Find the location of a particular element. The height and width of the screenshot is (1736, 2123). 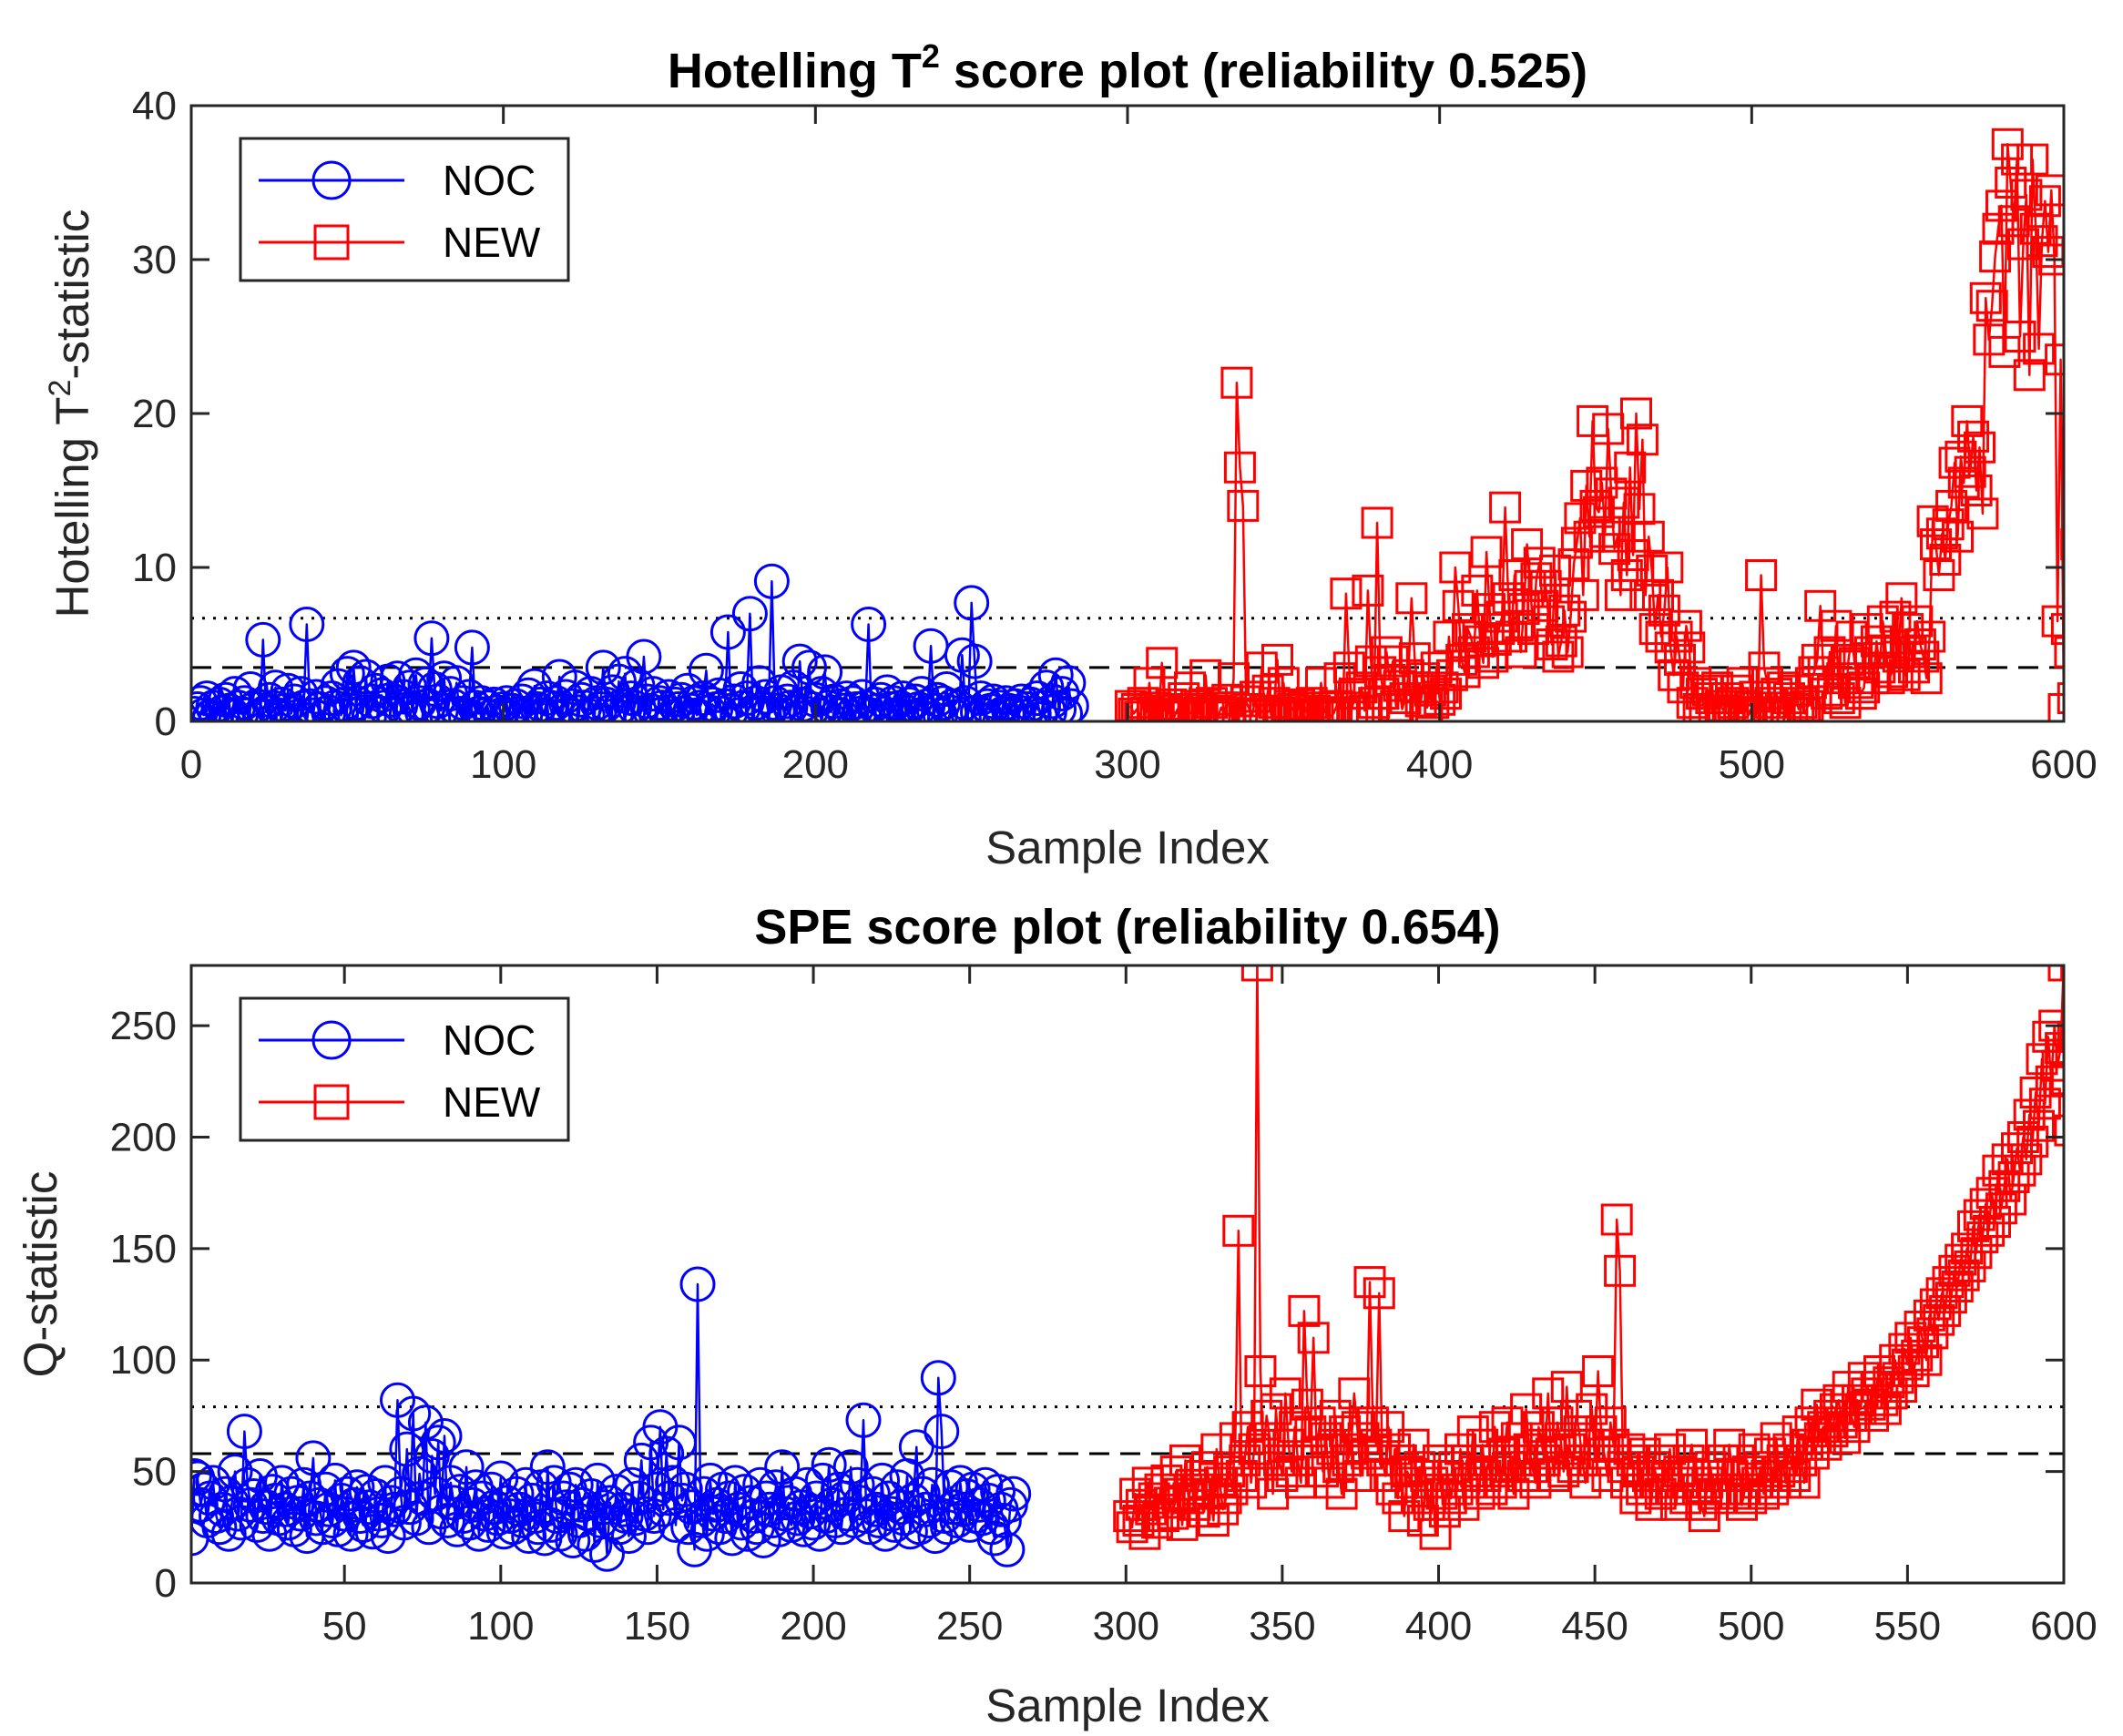

hotelling-legend-new-marker is located at coordinates (331, 242).